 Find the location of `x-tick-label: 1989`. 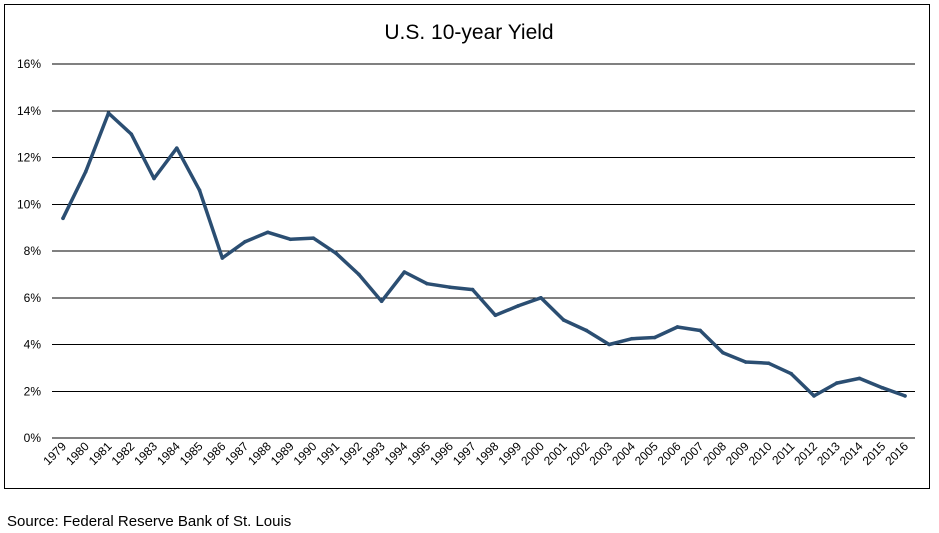

x-tick-label: 1989 is located at coordinates (282, 453).